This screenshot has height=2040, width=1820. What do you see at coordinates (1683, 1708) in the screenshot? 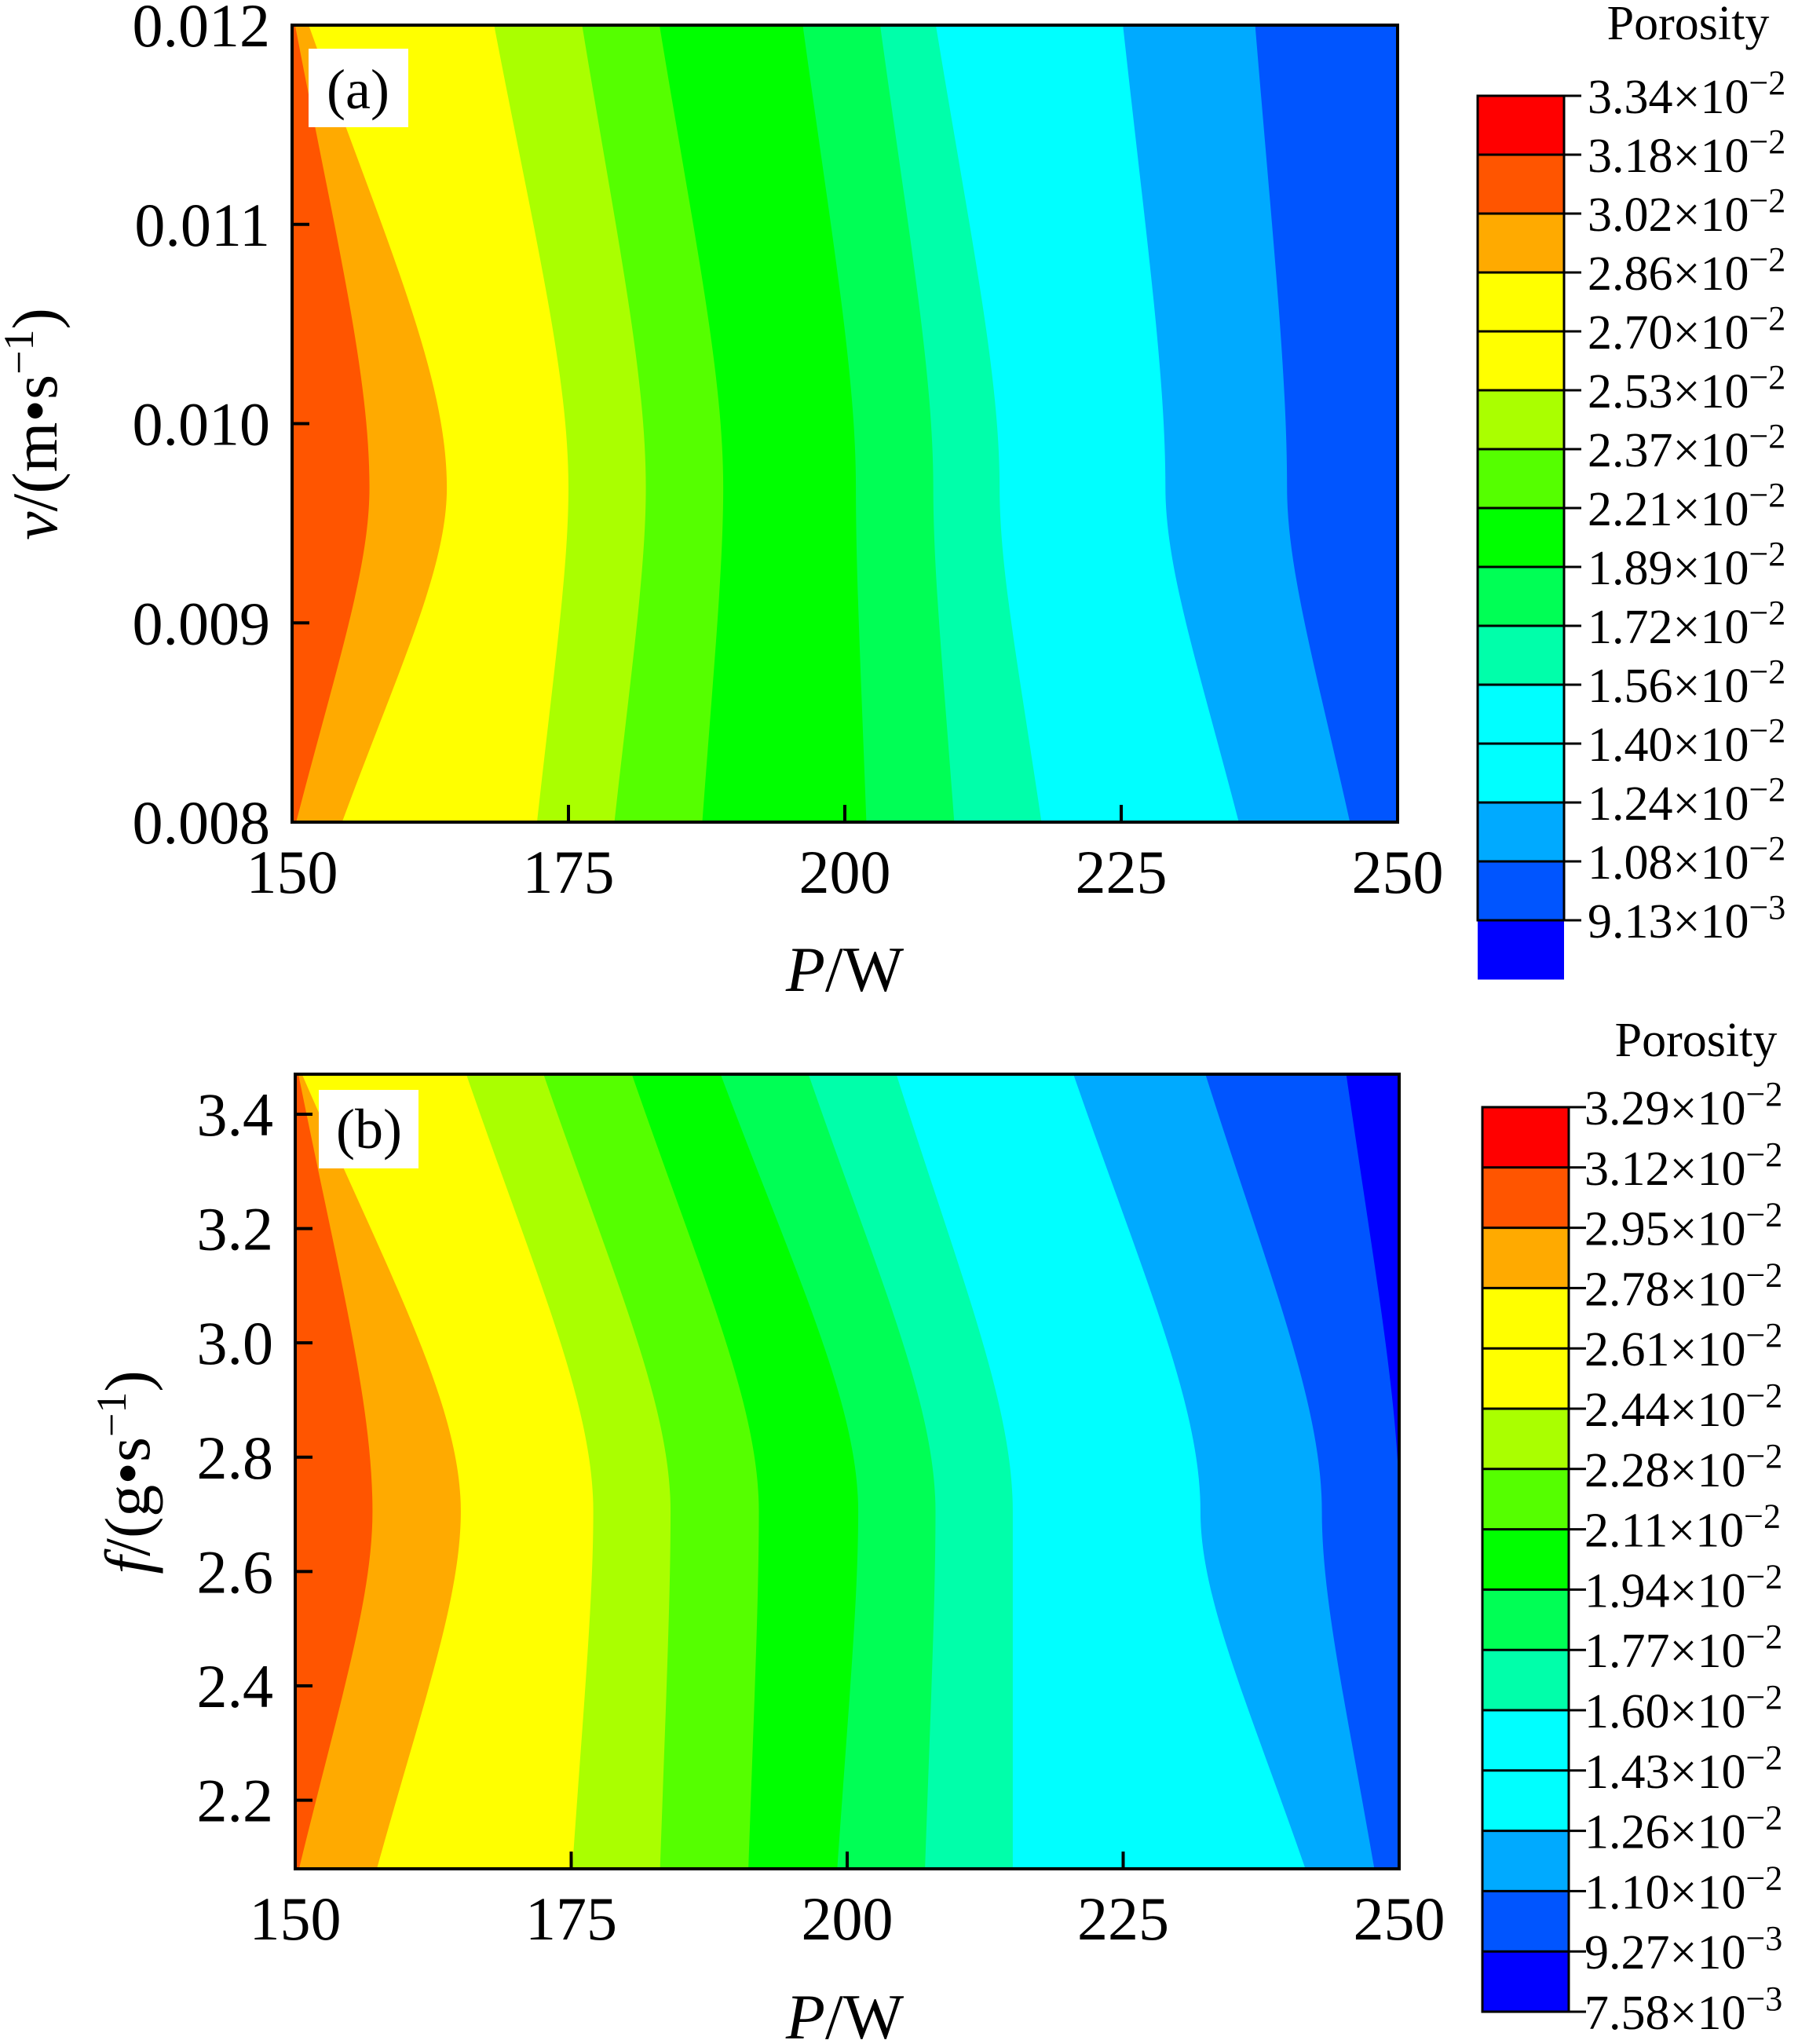
I see `colorbar-label: 1.60×10⁻²` at bounding box center [1683, 1708].